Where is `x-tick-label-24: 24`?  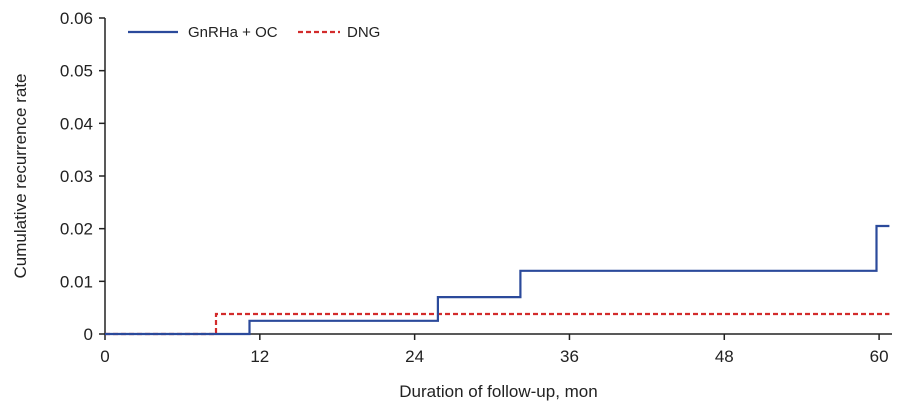 x-tick-label-24: 24 is located at coordinates (414, 356).